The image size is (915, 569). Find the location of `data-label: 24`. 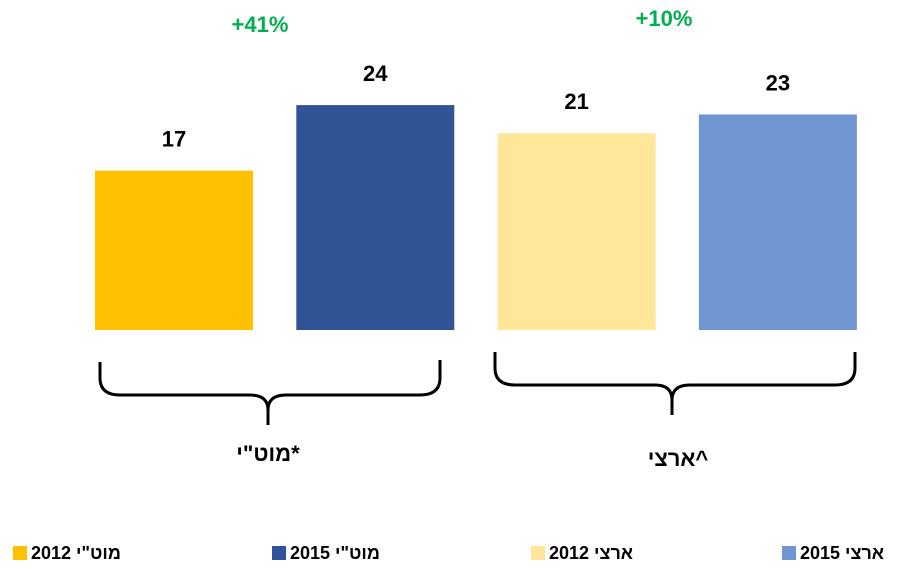

data-label: 24 is located at coordinates (375, 73).